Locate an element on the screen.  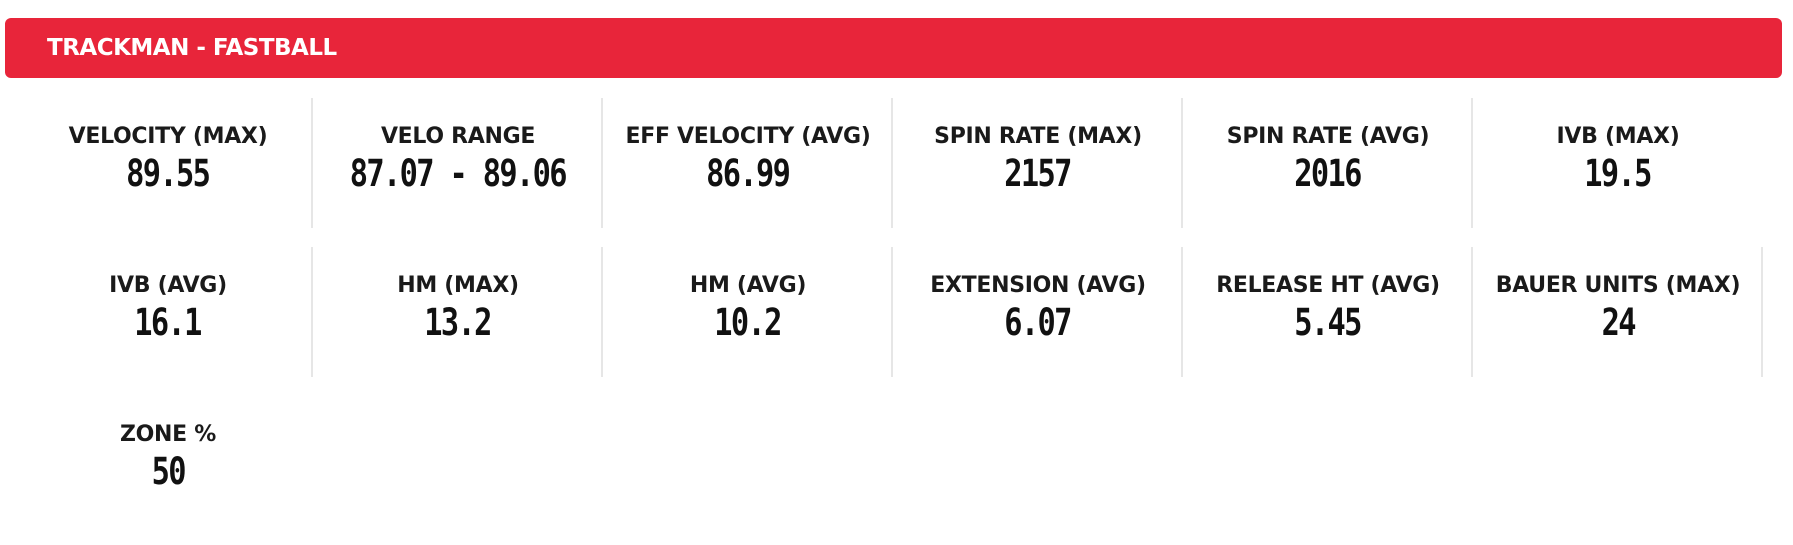
stat-release-ht-avg: RELEASE HT (AVG) 5.45 is located at coordinates (1328, 321).